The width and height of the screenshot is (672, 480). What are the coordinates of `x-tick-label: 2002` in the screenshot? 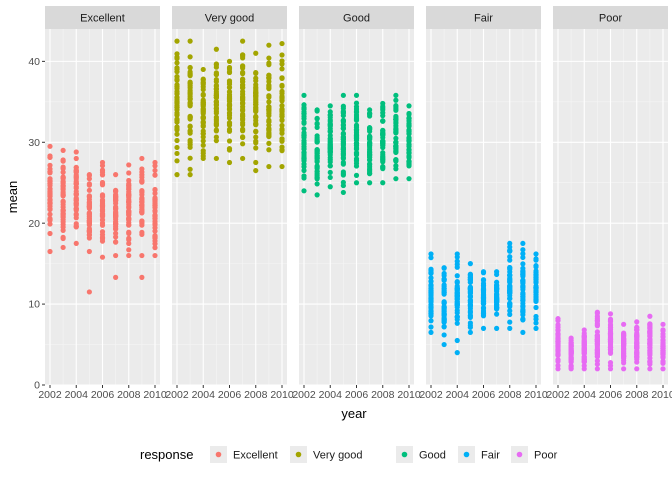 It's located at (177, 395).